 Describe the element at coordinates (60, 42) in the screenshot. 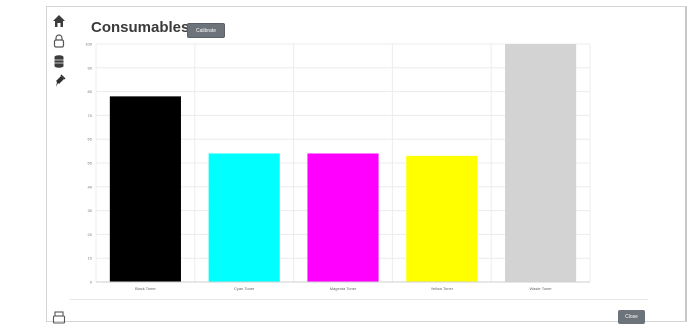

I see `lock-icon` at that location.